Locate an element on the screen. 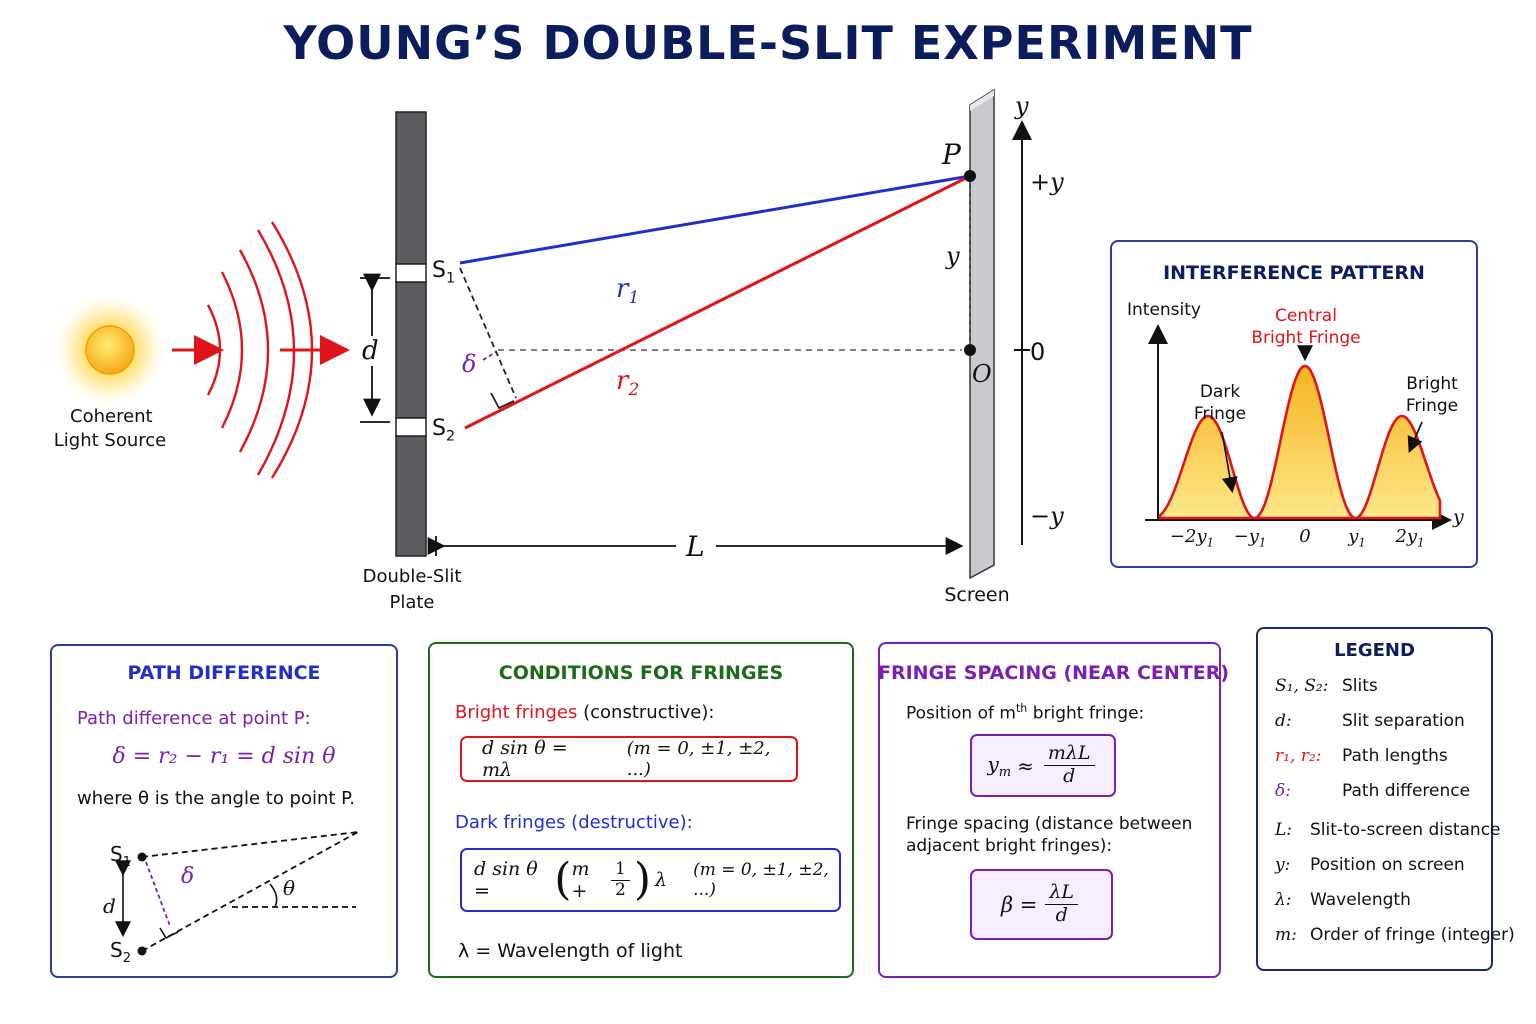  interference-title: INTERFERENCE PATTERN is located at coordinates (1294, 273).